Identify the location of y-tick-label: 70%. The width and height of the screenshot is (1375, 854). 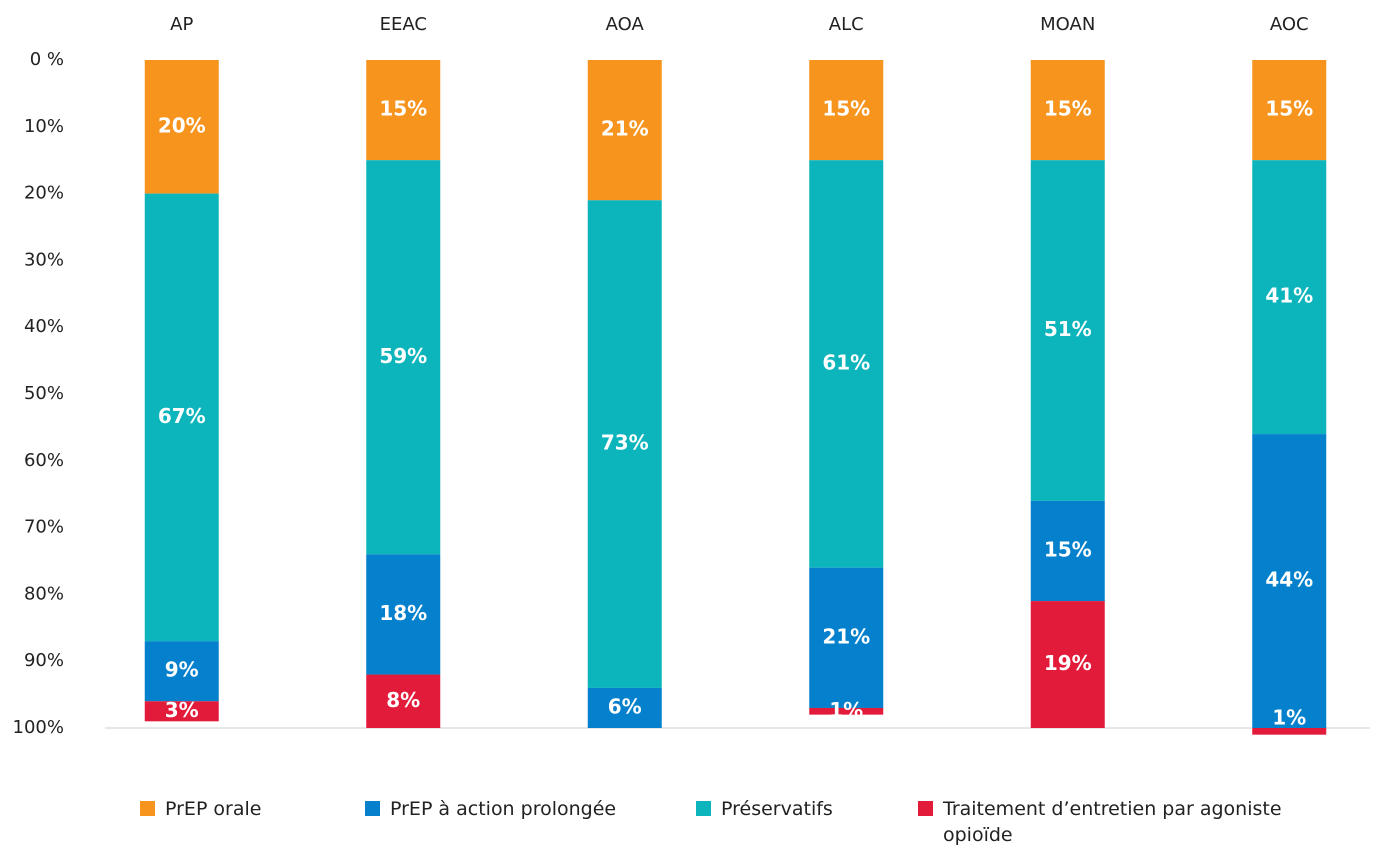
(44, 527).